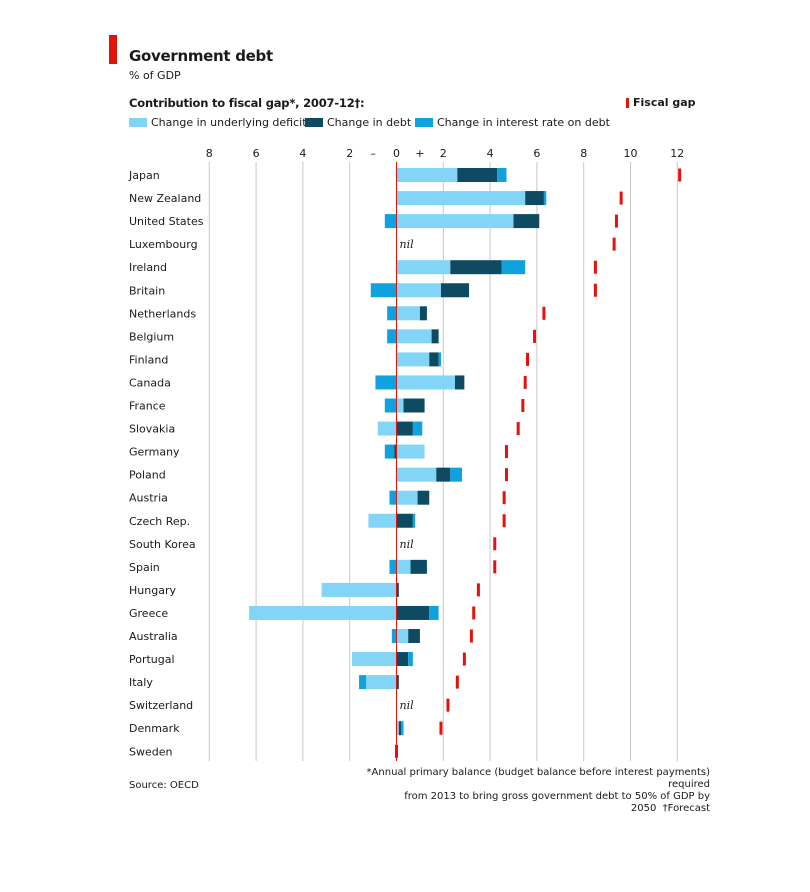  What do you see at coordinates (163, 244) in the screenshot?
I see `country-label: Luxembourg` at bounding box center [163, 244].